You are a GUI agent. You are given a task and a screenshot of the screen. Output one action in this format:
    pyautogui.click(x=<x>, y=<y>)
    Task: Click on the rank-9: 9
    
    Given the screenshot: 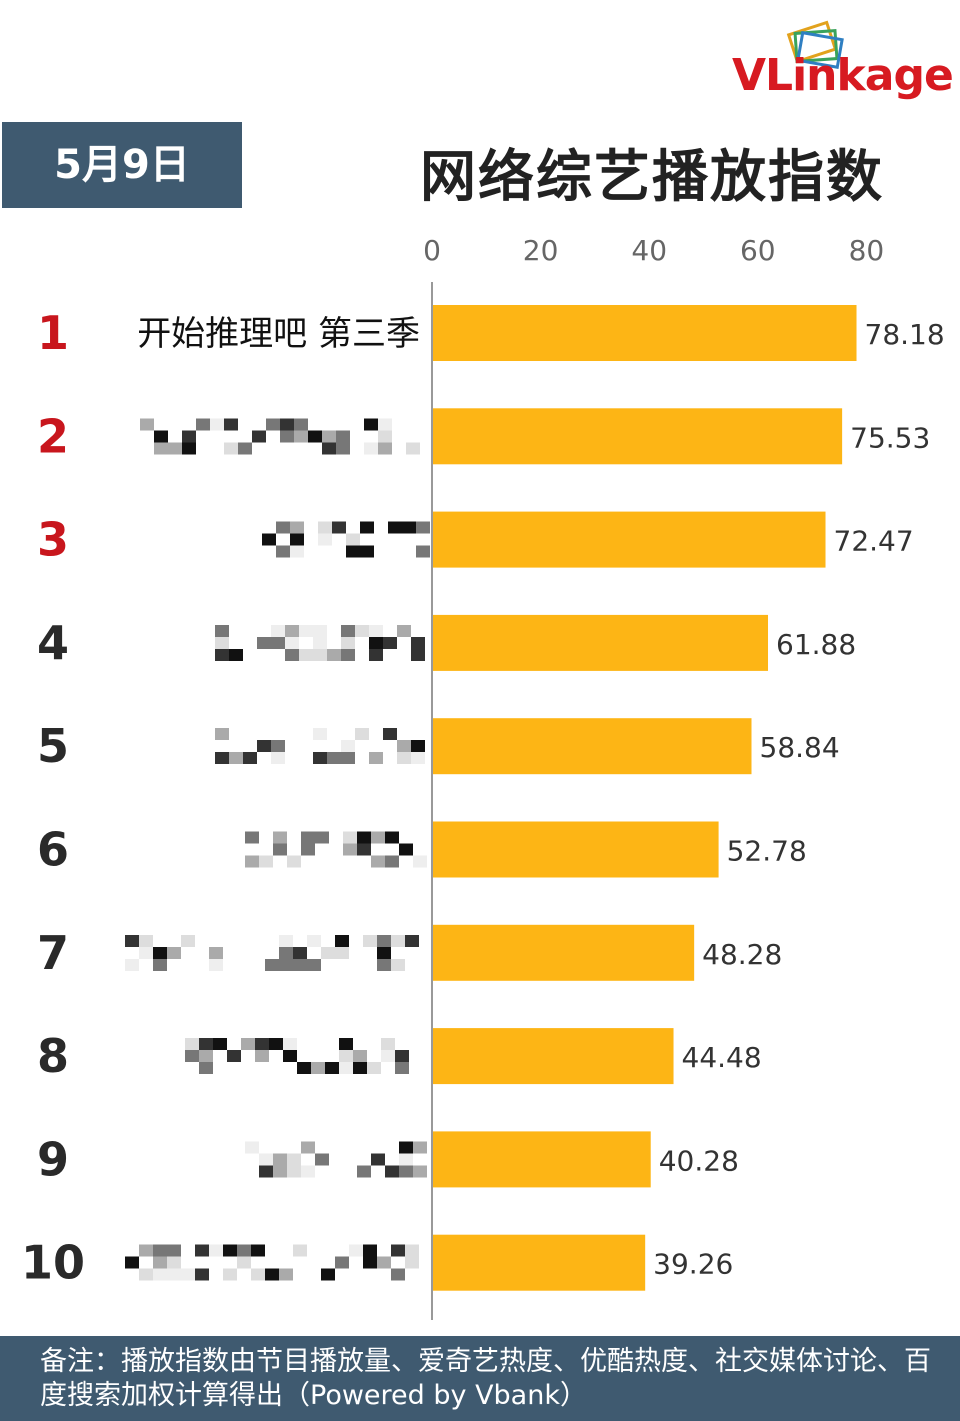 What is the action you would take?
    pyautogui.click(x=53, y=1159)
    